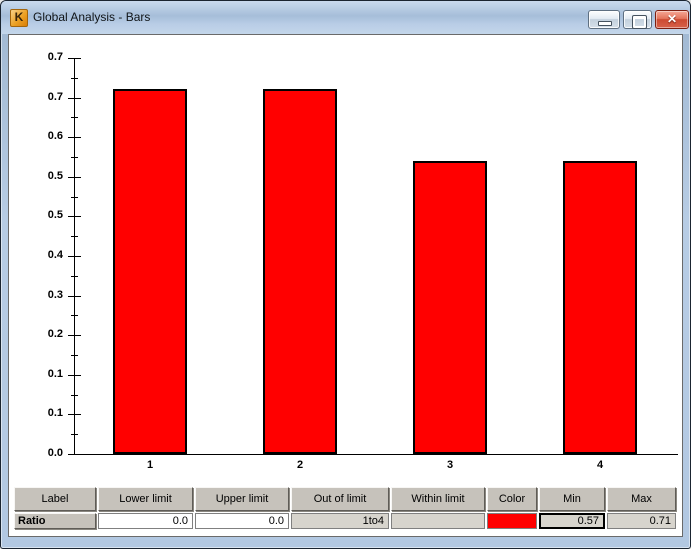 The image size is (691, 549). What do you see at coordinates (641, 521) in the screenshot?
I see `max-cell: 0.71` at bounding box center [641, 521].